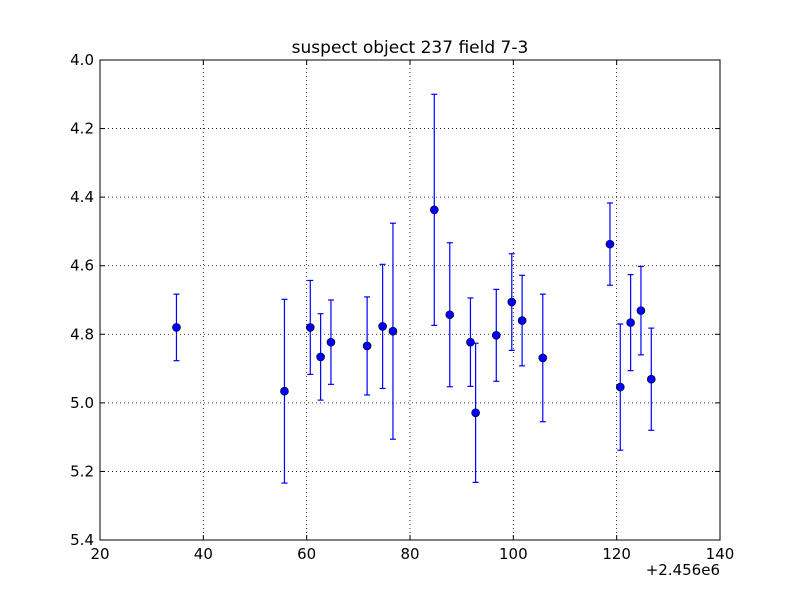  Describe the element at coordinates (616, 554) in the screenshot. I see `x-tick-label: 120` at that location.